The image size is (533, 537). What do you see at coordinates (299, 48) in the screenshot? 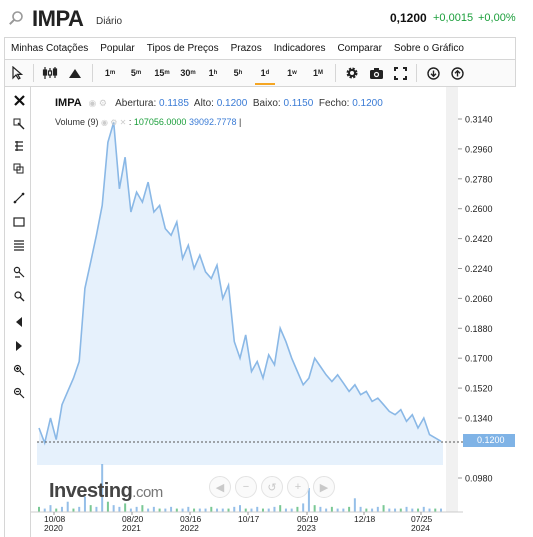
I see `menu-indicators: Indicadores` at bounding box center [299, 48].